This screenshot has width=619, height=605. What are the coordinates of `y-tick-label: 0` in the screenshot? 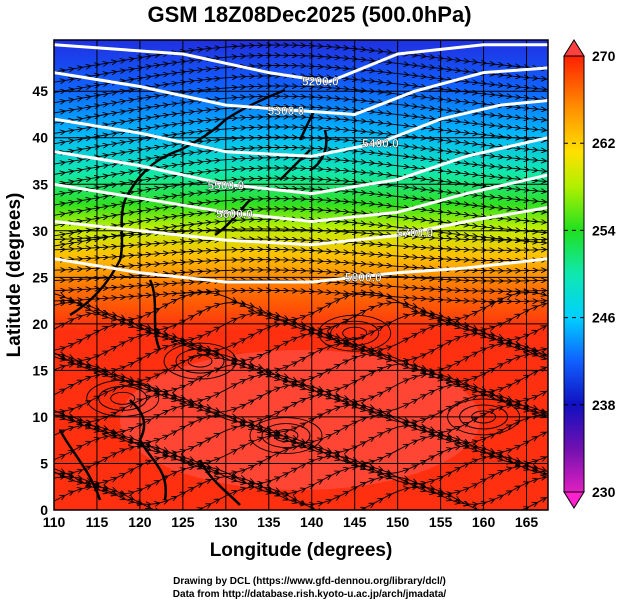 It's located at (44, 510).